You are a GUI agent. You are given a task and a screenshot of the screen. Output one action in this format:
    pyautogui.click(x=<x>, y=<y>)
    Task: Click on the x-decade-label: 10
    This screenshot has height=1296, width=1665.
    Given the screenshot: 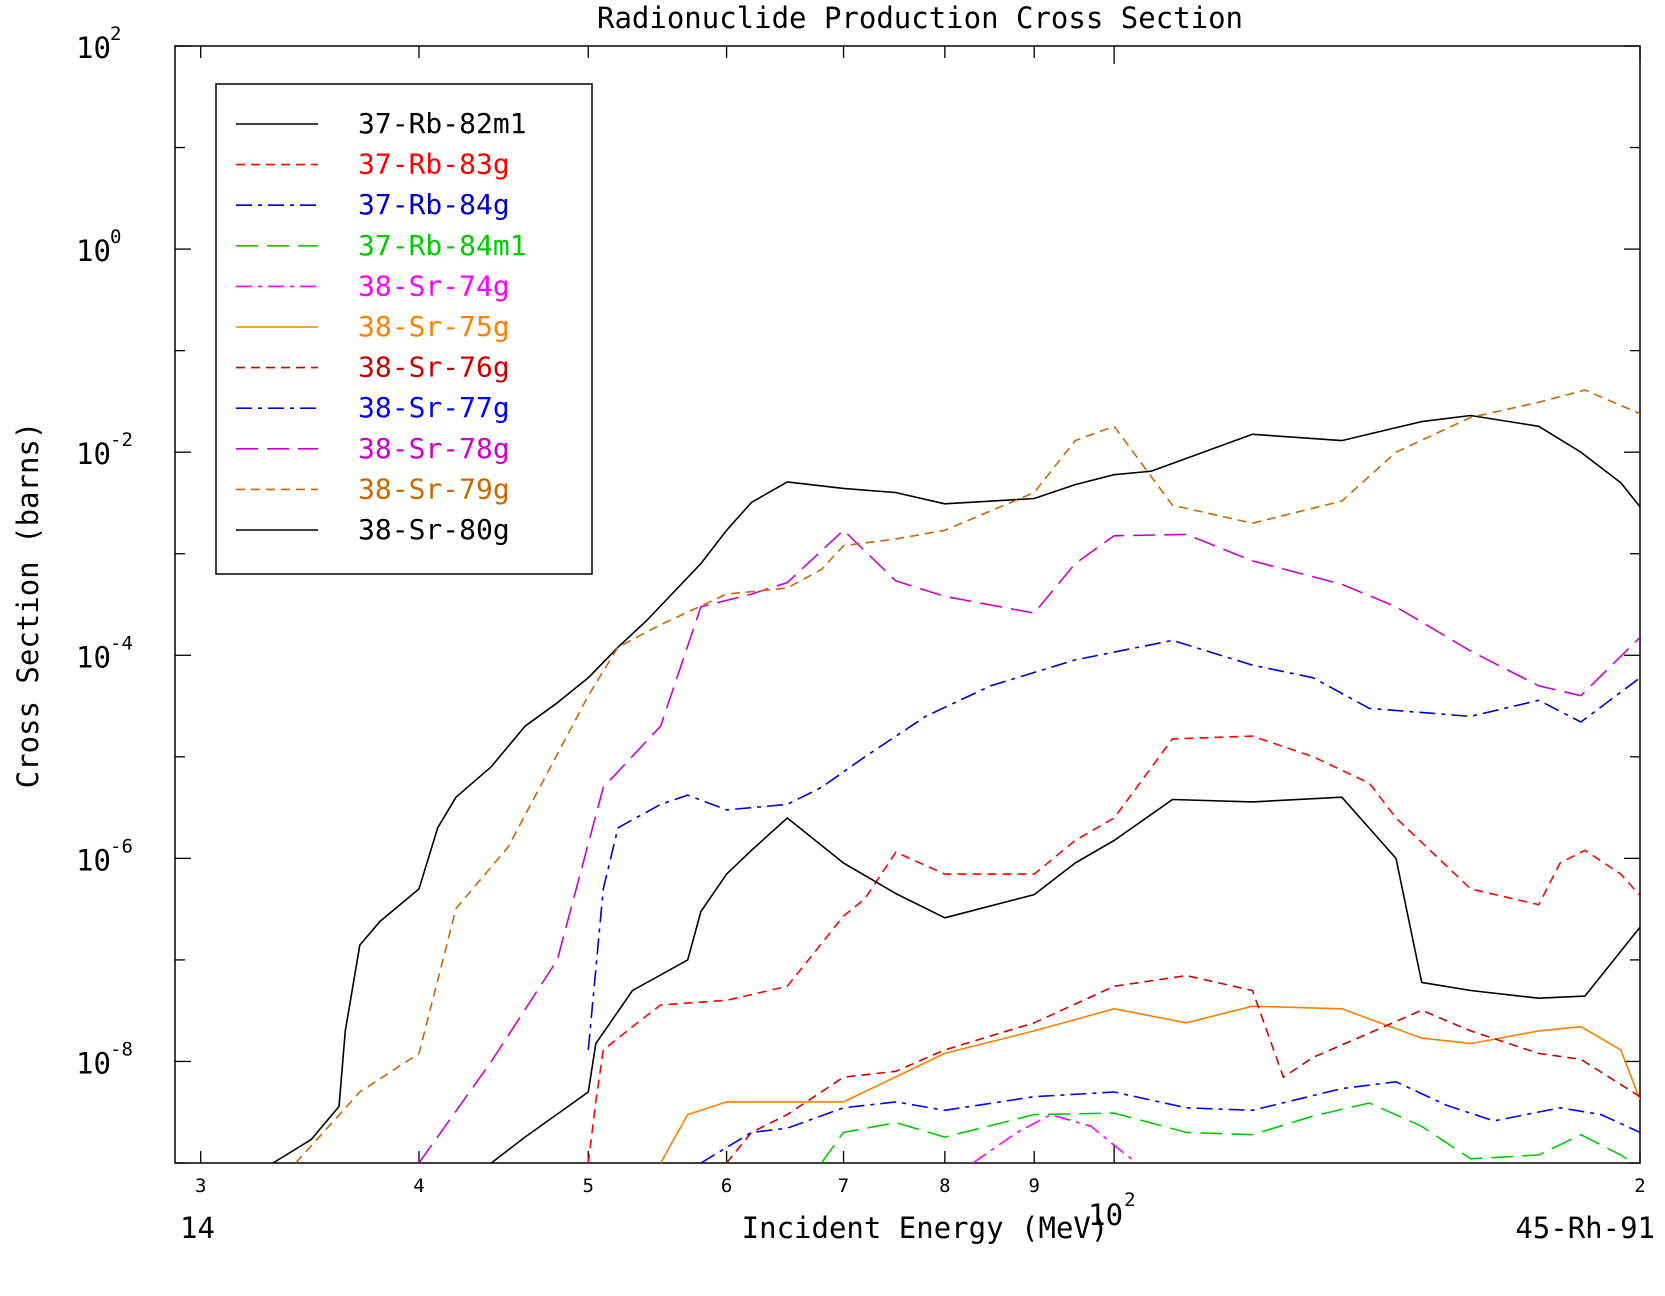 What is the action you would take?
    pyautogui.click(x=1105, y=1215)
    